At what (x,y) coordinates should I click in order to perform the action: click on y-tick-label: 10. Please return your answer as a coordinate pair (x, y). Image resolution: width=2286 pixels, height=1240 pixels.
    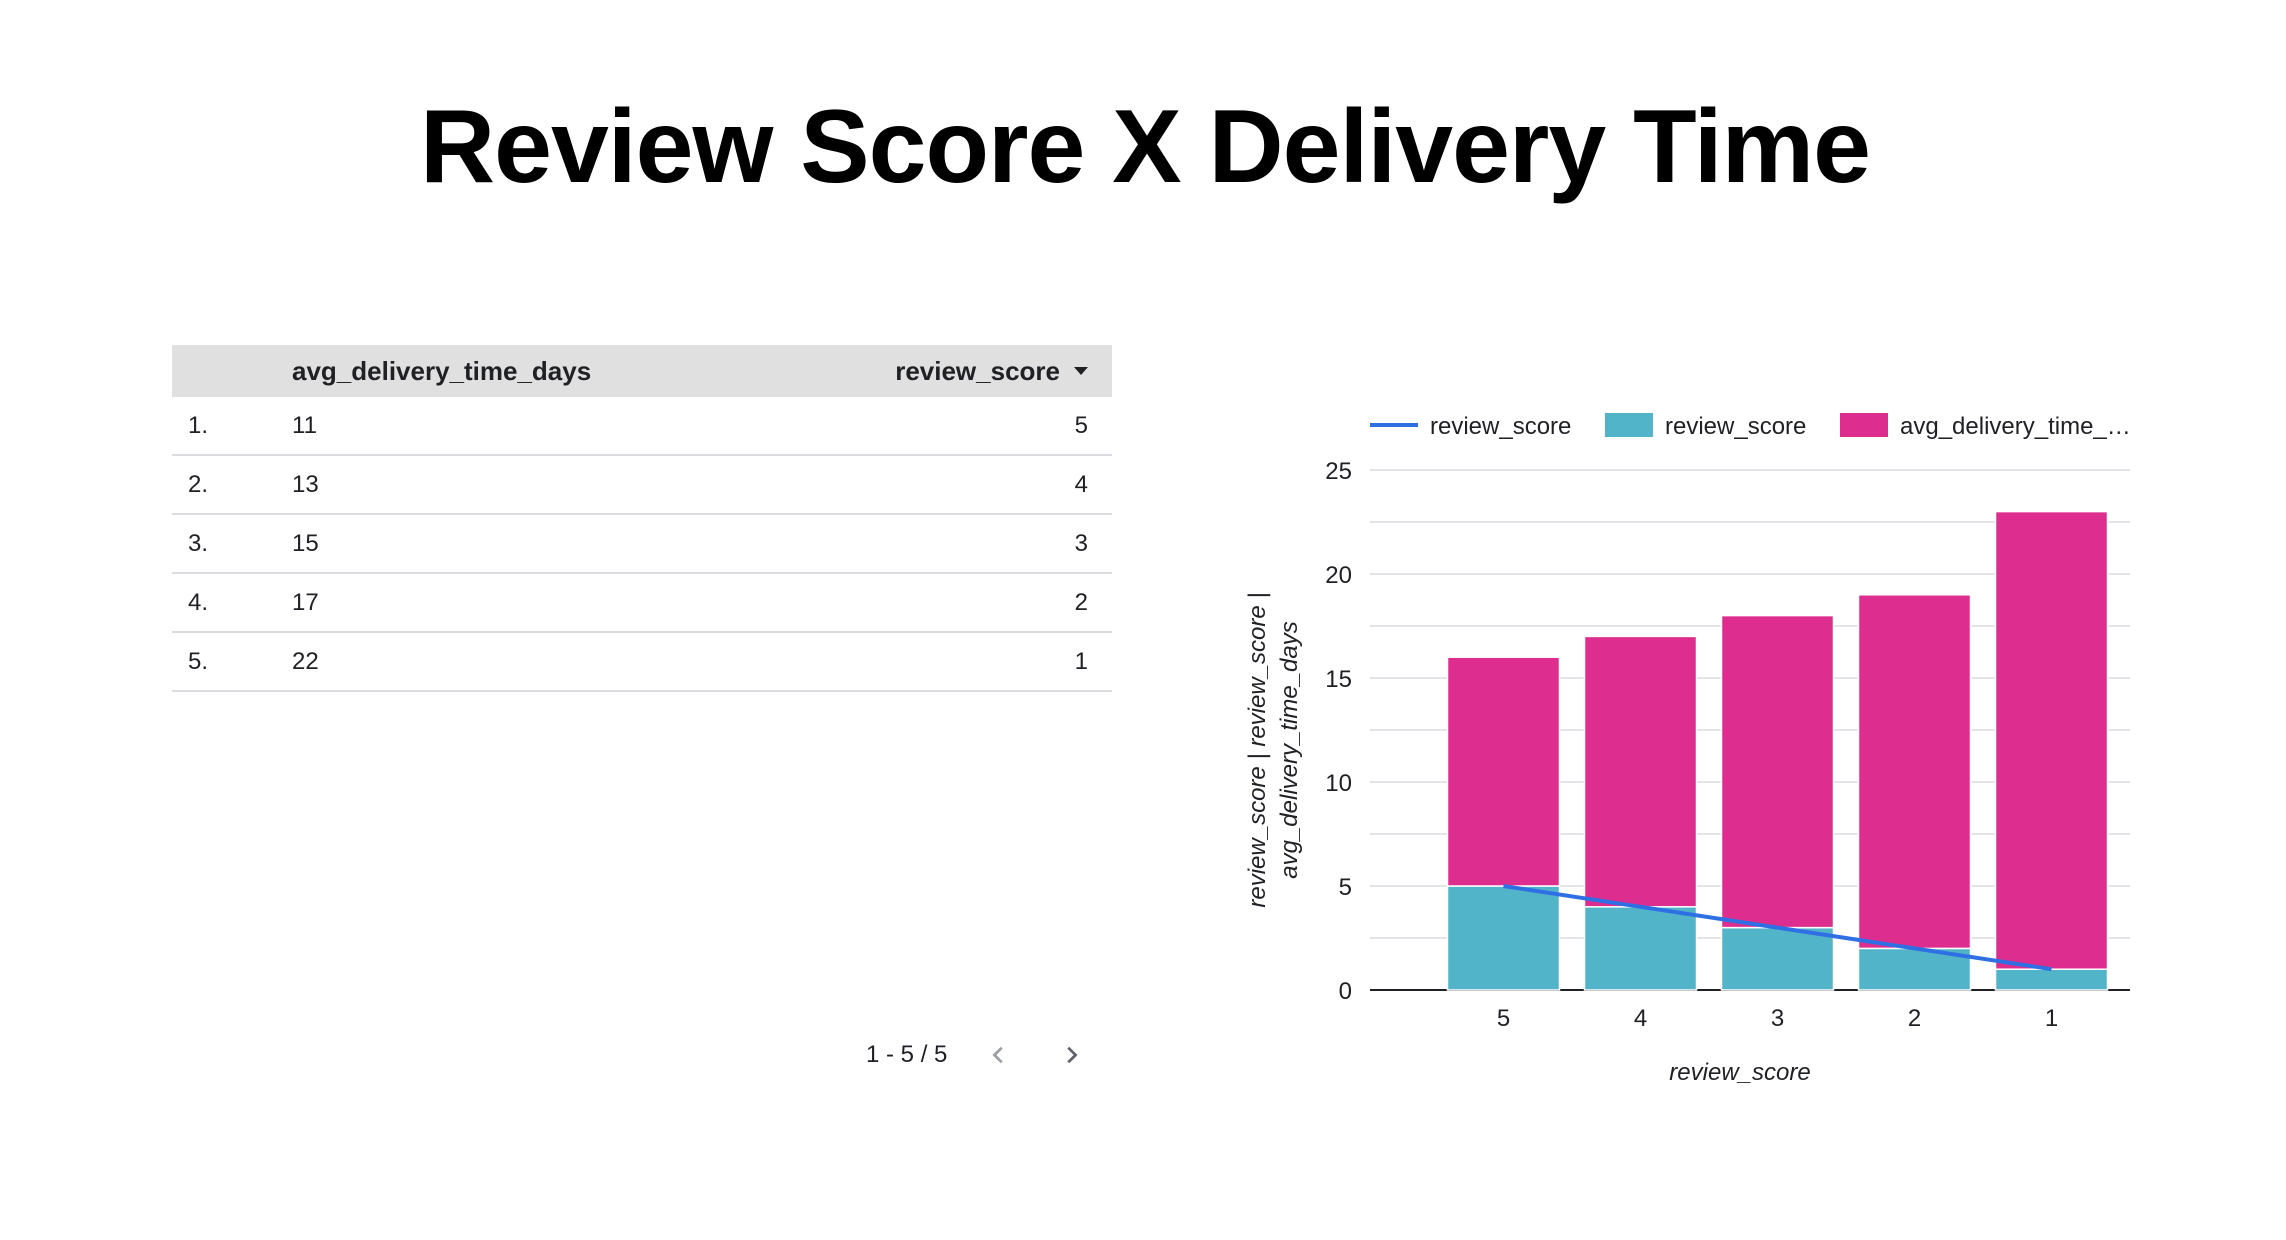
    Looking at the image, I should click on (1338, 783).